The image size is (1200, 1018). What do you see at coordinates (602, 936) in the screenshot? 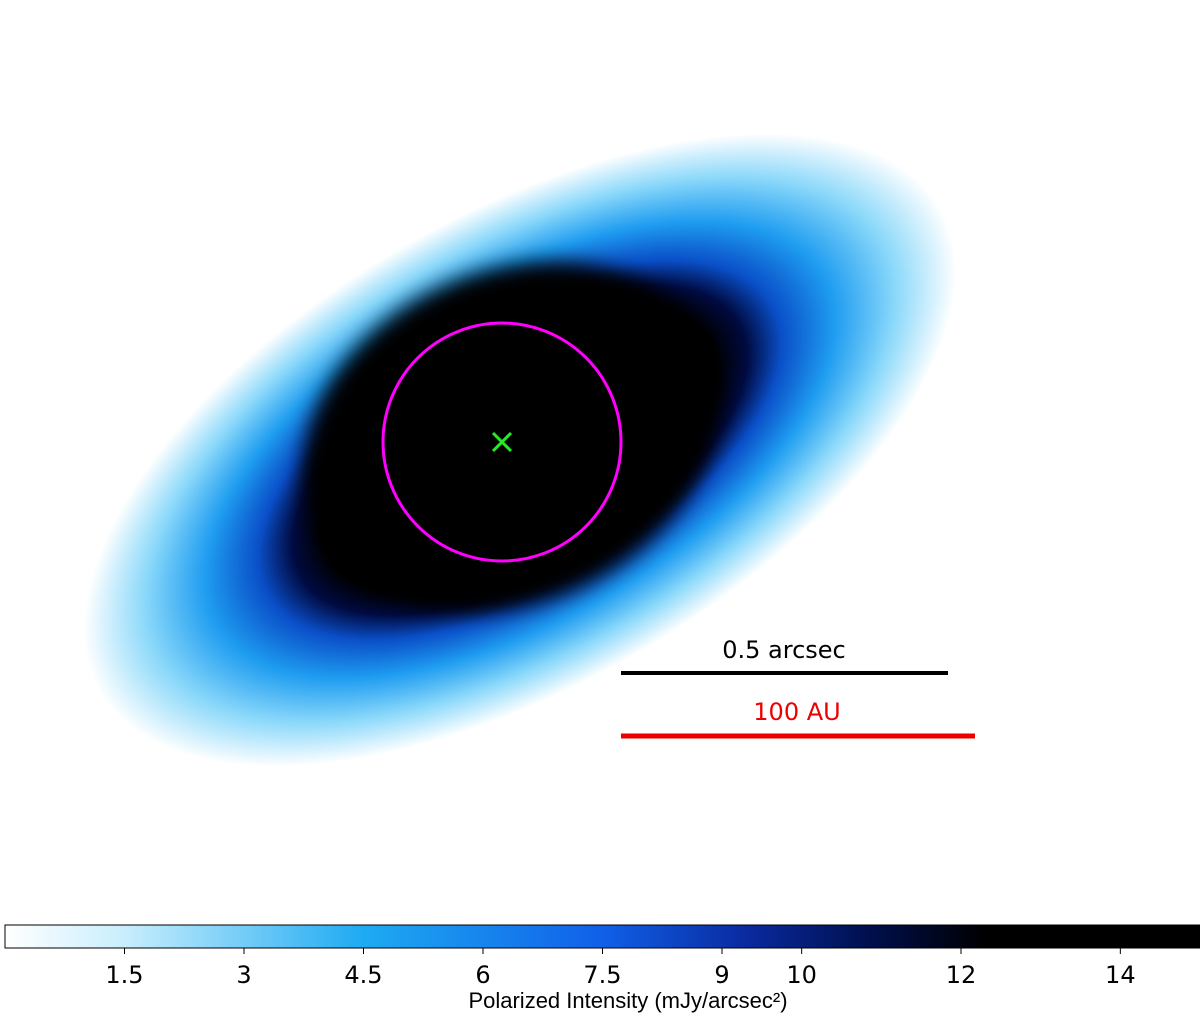
I see `colorbar` at bounding box center [602, 936].